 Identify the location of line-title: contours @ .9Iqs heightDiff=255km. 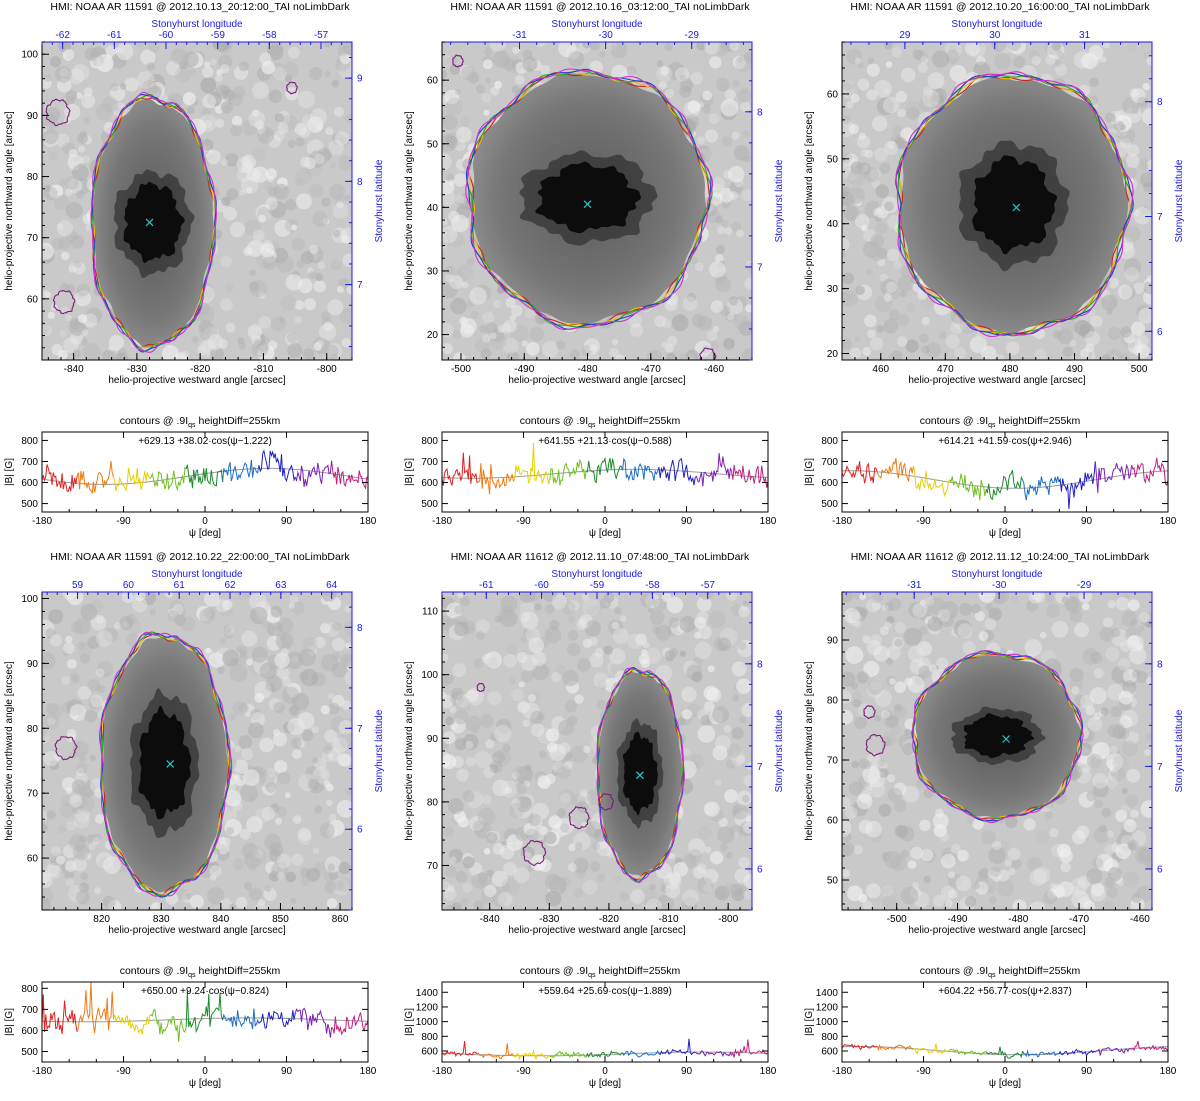
(600, 422).